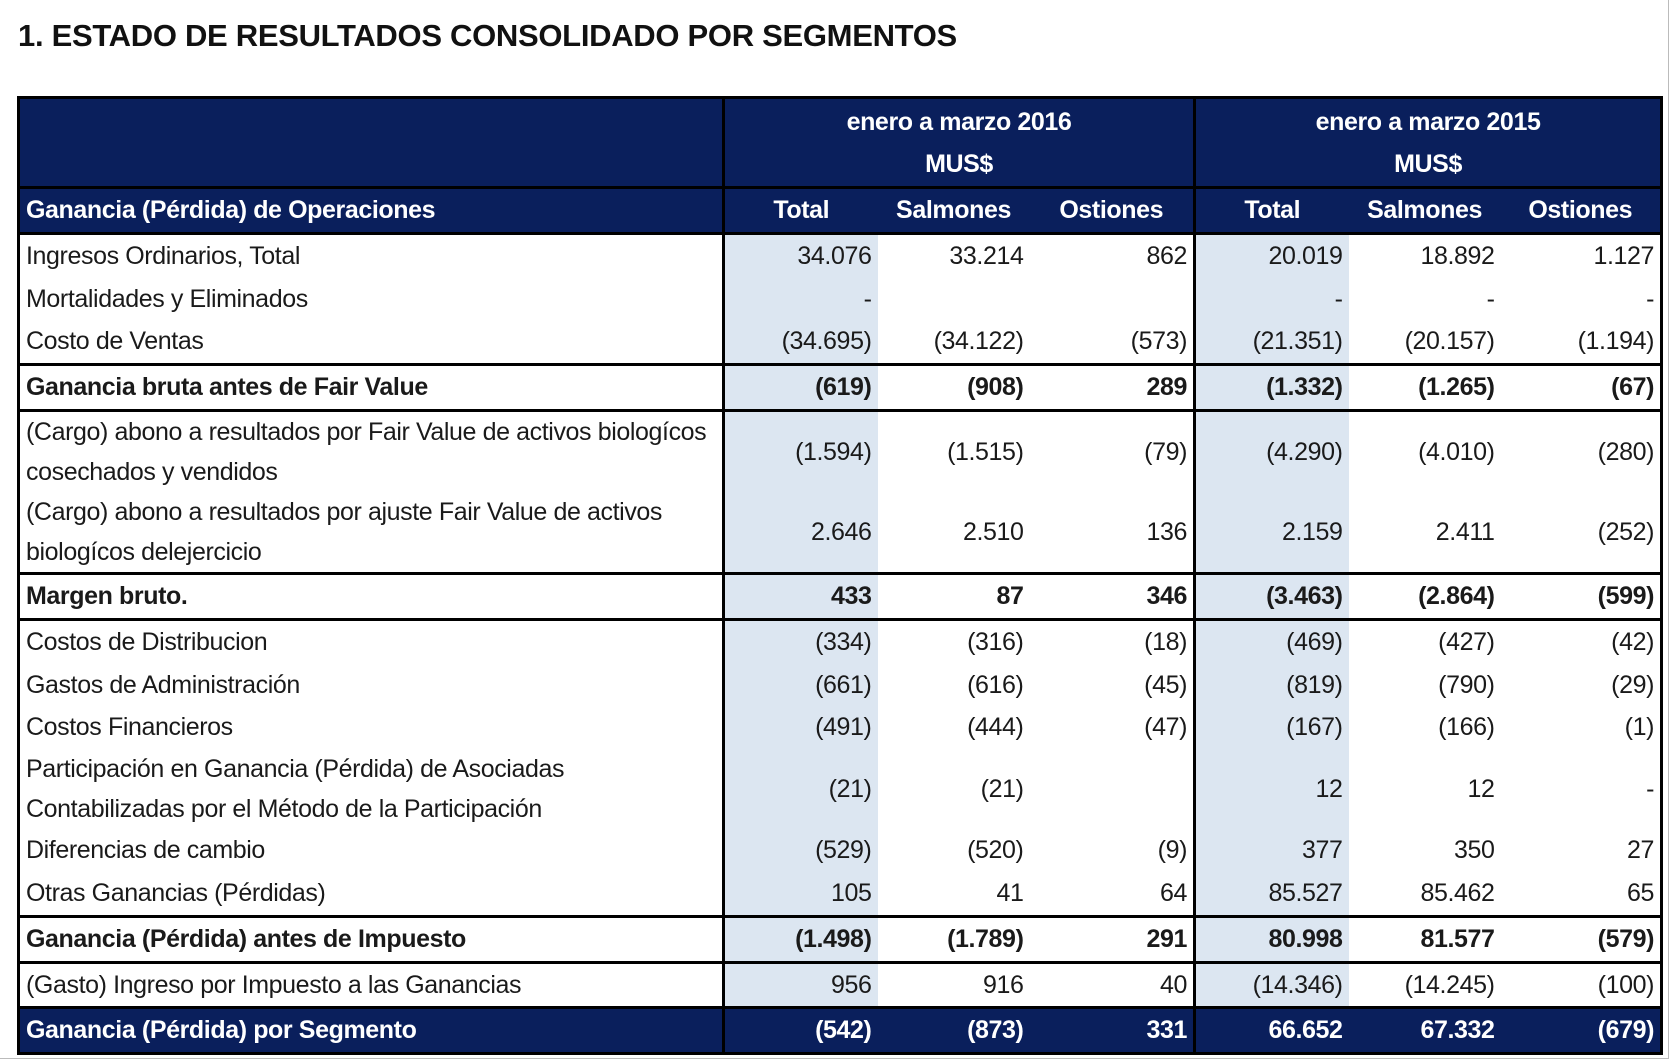 The width and height of the screenshot is (1670, 1060). I want to click on row-label: Ganancia (Pérdida) por Segmento, so click(371, 1030).